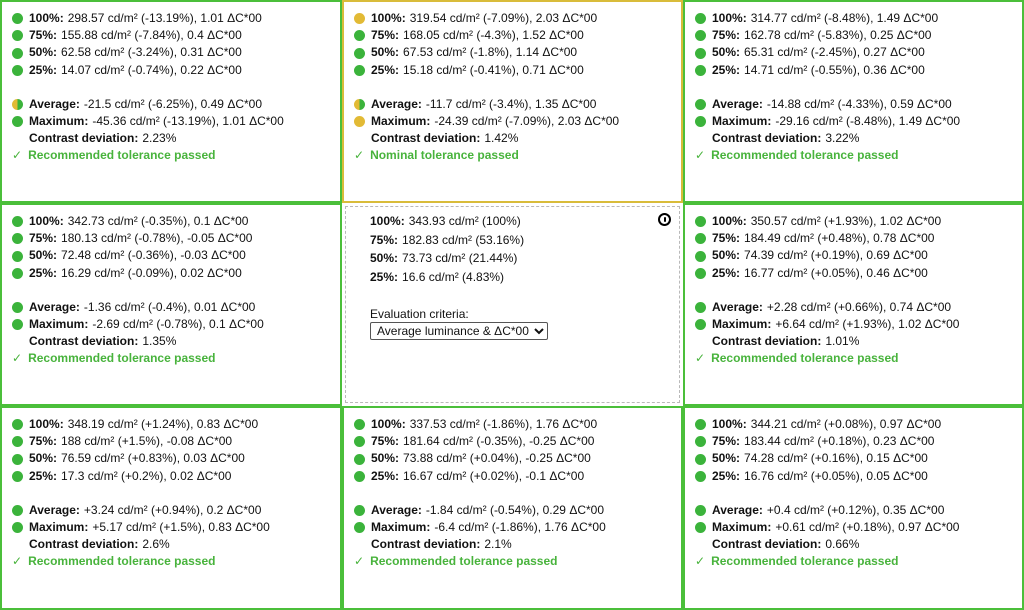  Describe the element at coordinates (171, 510) in the screenshot. I see `average-row: Average: +3.24 cd/m² (+0.94%), 0.2 ΔC*00` at that location.